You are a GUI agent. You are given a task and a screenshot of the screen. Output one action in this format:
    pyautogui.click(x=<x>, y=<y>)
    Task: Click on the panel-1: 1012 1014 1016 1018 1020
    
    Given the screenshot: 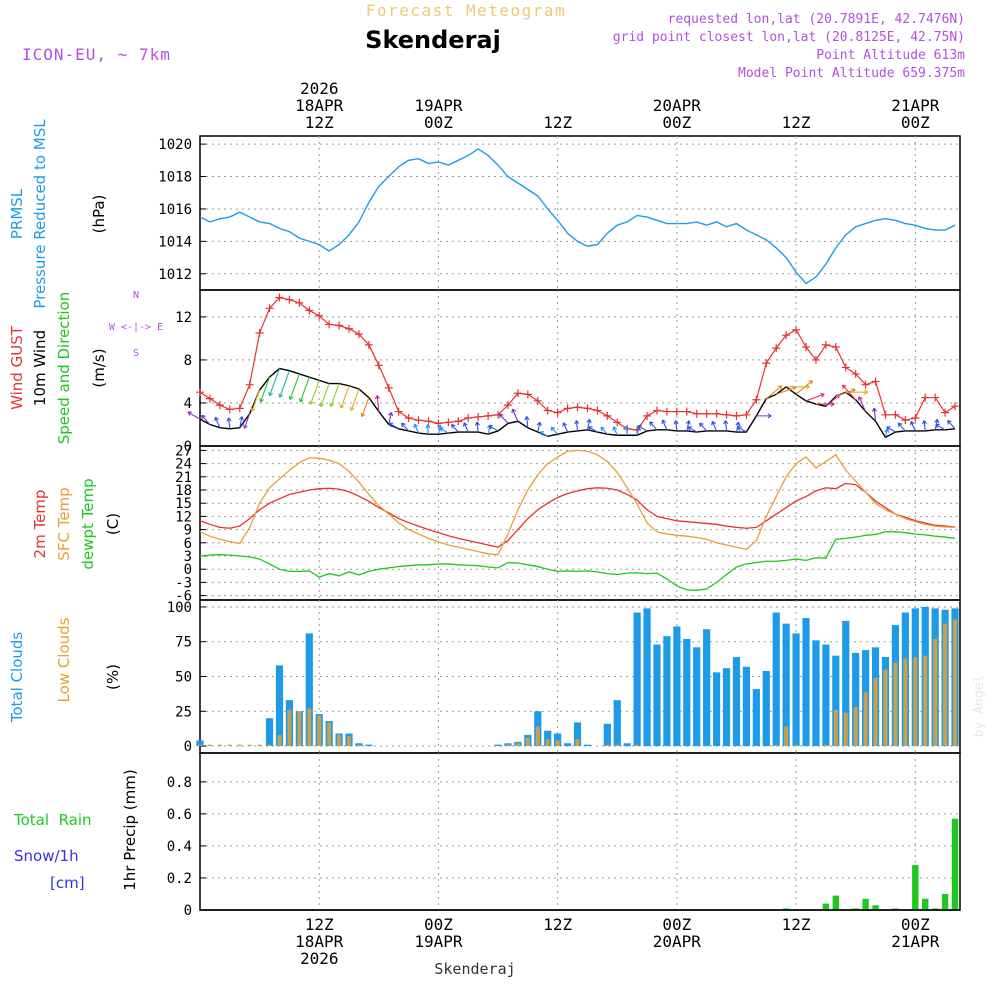 What is the action you would take?
    pyautogui.click(x=559, y=213)
    